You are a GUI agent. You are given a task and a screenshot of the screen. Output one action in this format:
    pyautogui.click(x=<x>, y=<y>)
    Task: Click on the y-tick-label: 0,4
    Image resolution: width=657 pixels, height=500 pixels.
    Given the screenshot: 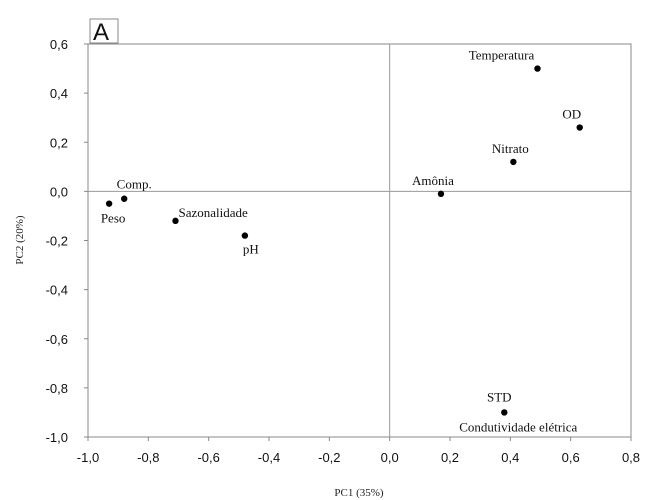 What is the action you would take?
    pyautogui.click(x=59, y=93)
    